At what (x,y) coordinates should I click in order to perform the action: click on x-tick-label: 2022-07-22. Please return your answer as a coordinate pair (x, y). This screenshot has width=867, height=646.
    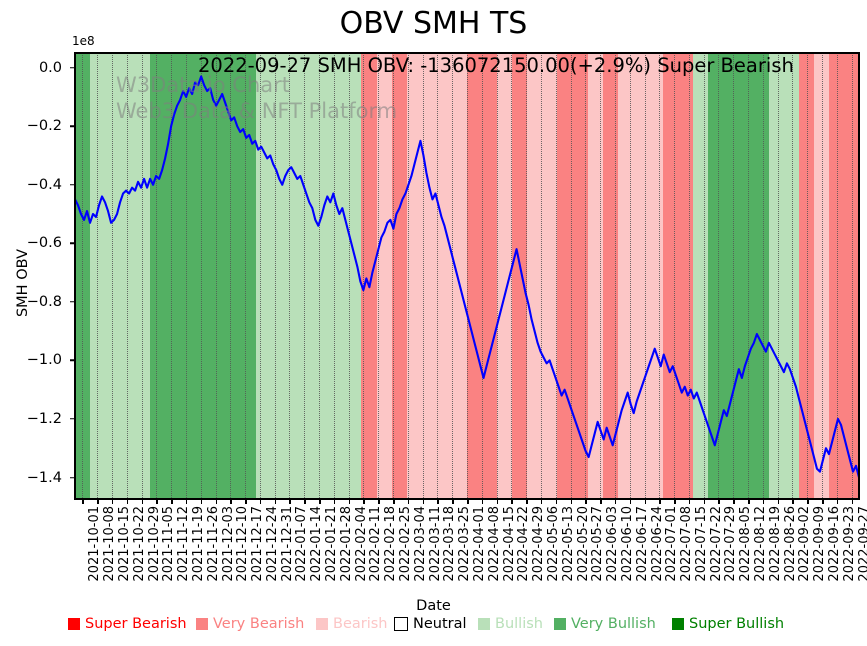
    Looking at the image, I should click on (716, 544).